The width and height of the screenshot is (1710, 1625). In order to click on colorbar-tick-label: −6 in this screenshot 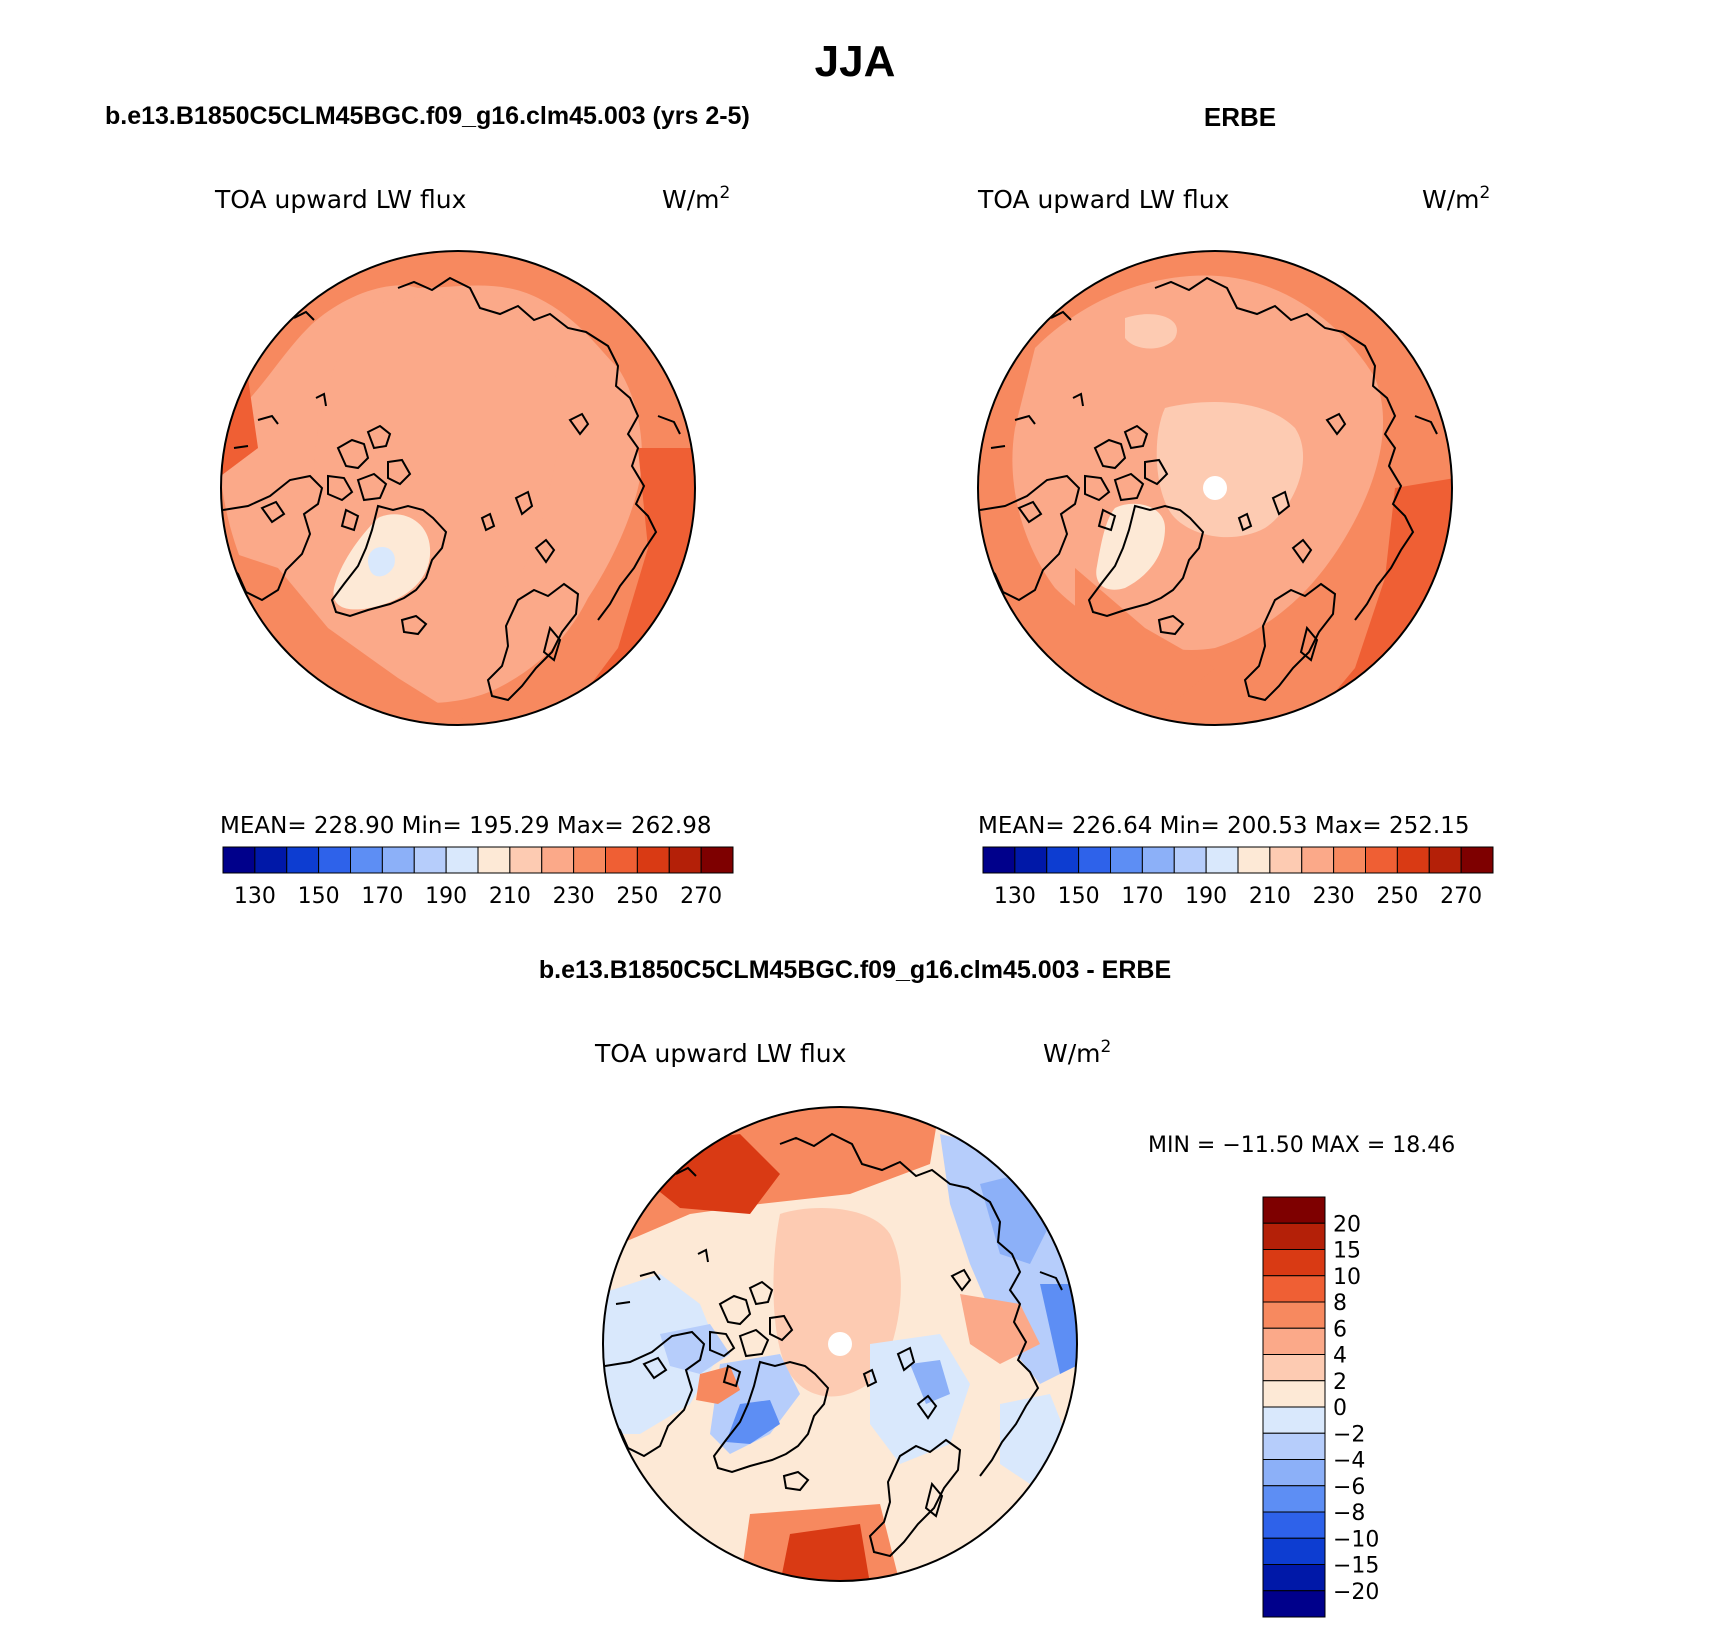, I will do `click(1349, 1487)`.